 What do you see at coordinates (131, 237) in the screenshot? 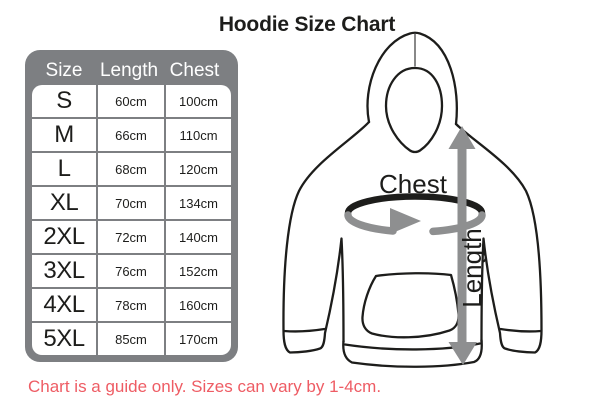
I see `table-cell-length: 72cm` at bounding box center [131, 237].